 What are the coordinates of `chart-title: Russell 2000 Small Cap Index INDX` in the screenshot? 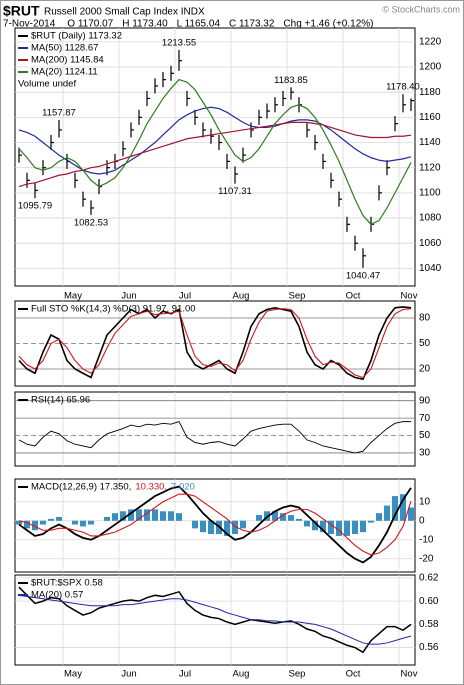 It's located at (124, 12).